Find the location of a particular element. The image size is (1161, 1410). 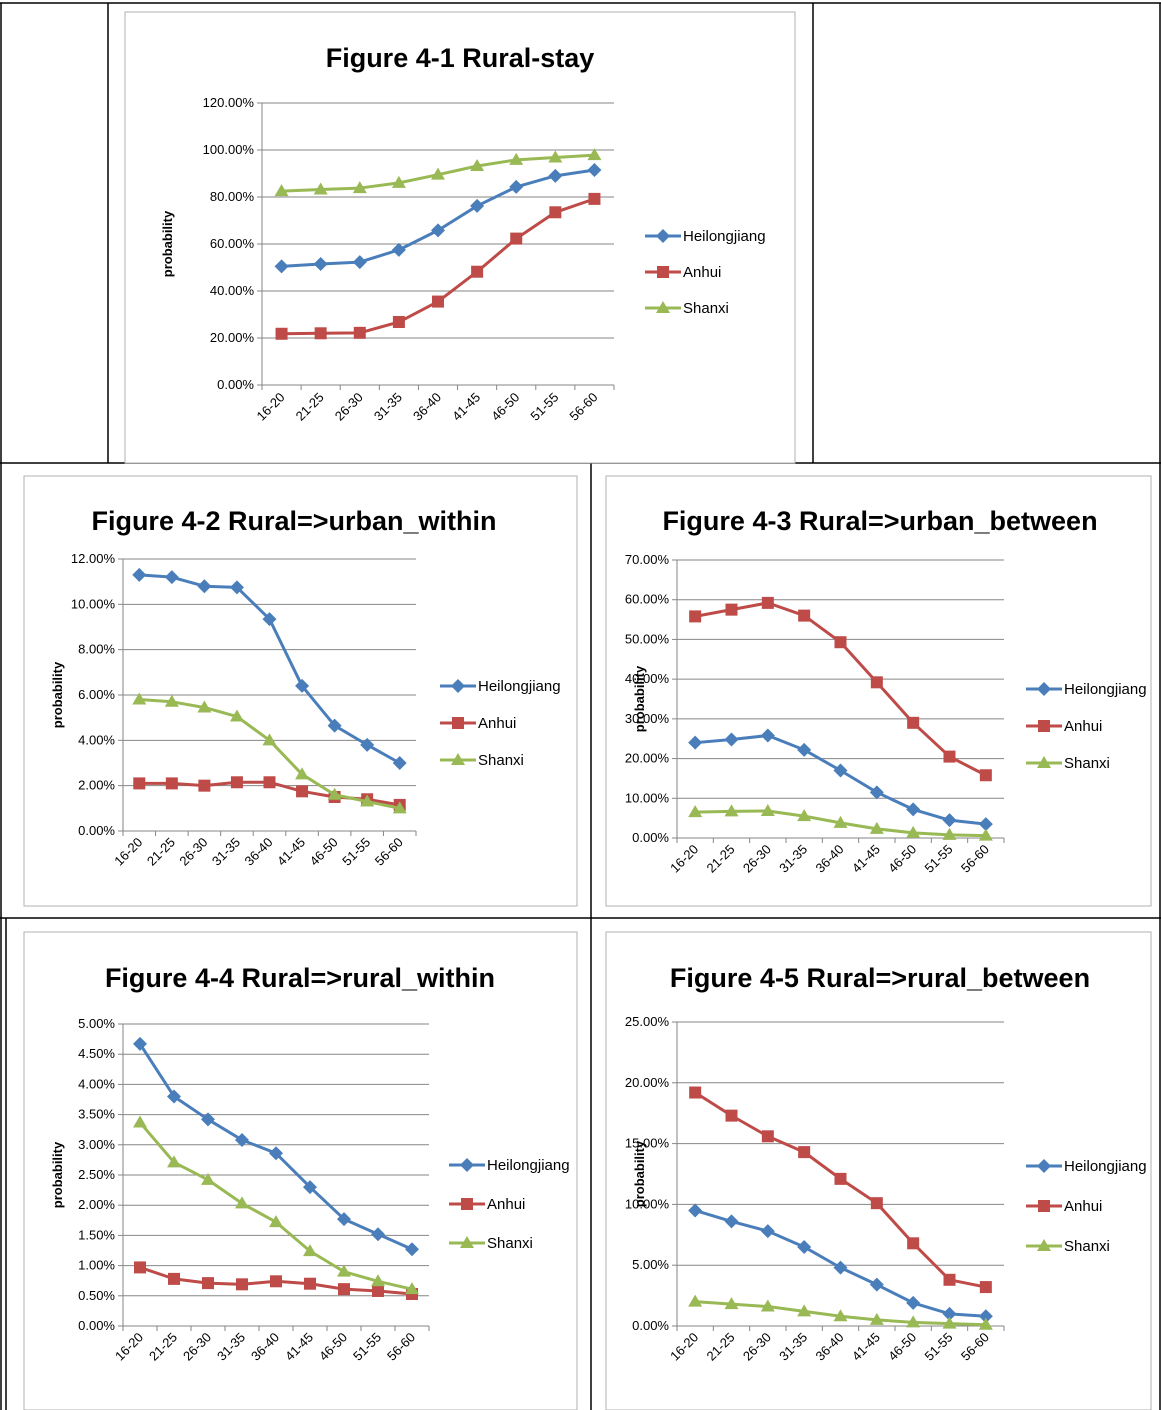

y-tick-label: 50.00% is located at coordinates (647, 638).